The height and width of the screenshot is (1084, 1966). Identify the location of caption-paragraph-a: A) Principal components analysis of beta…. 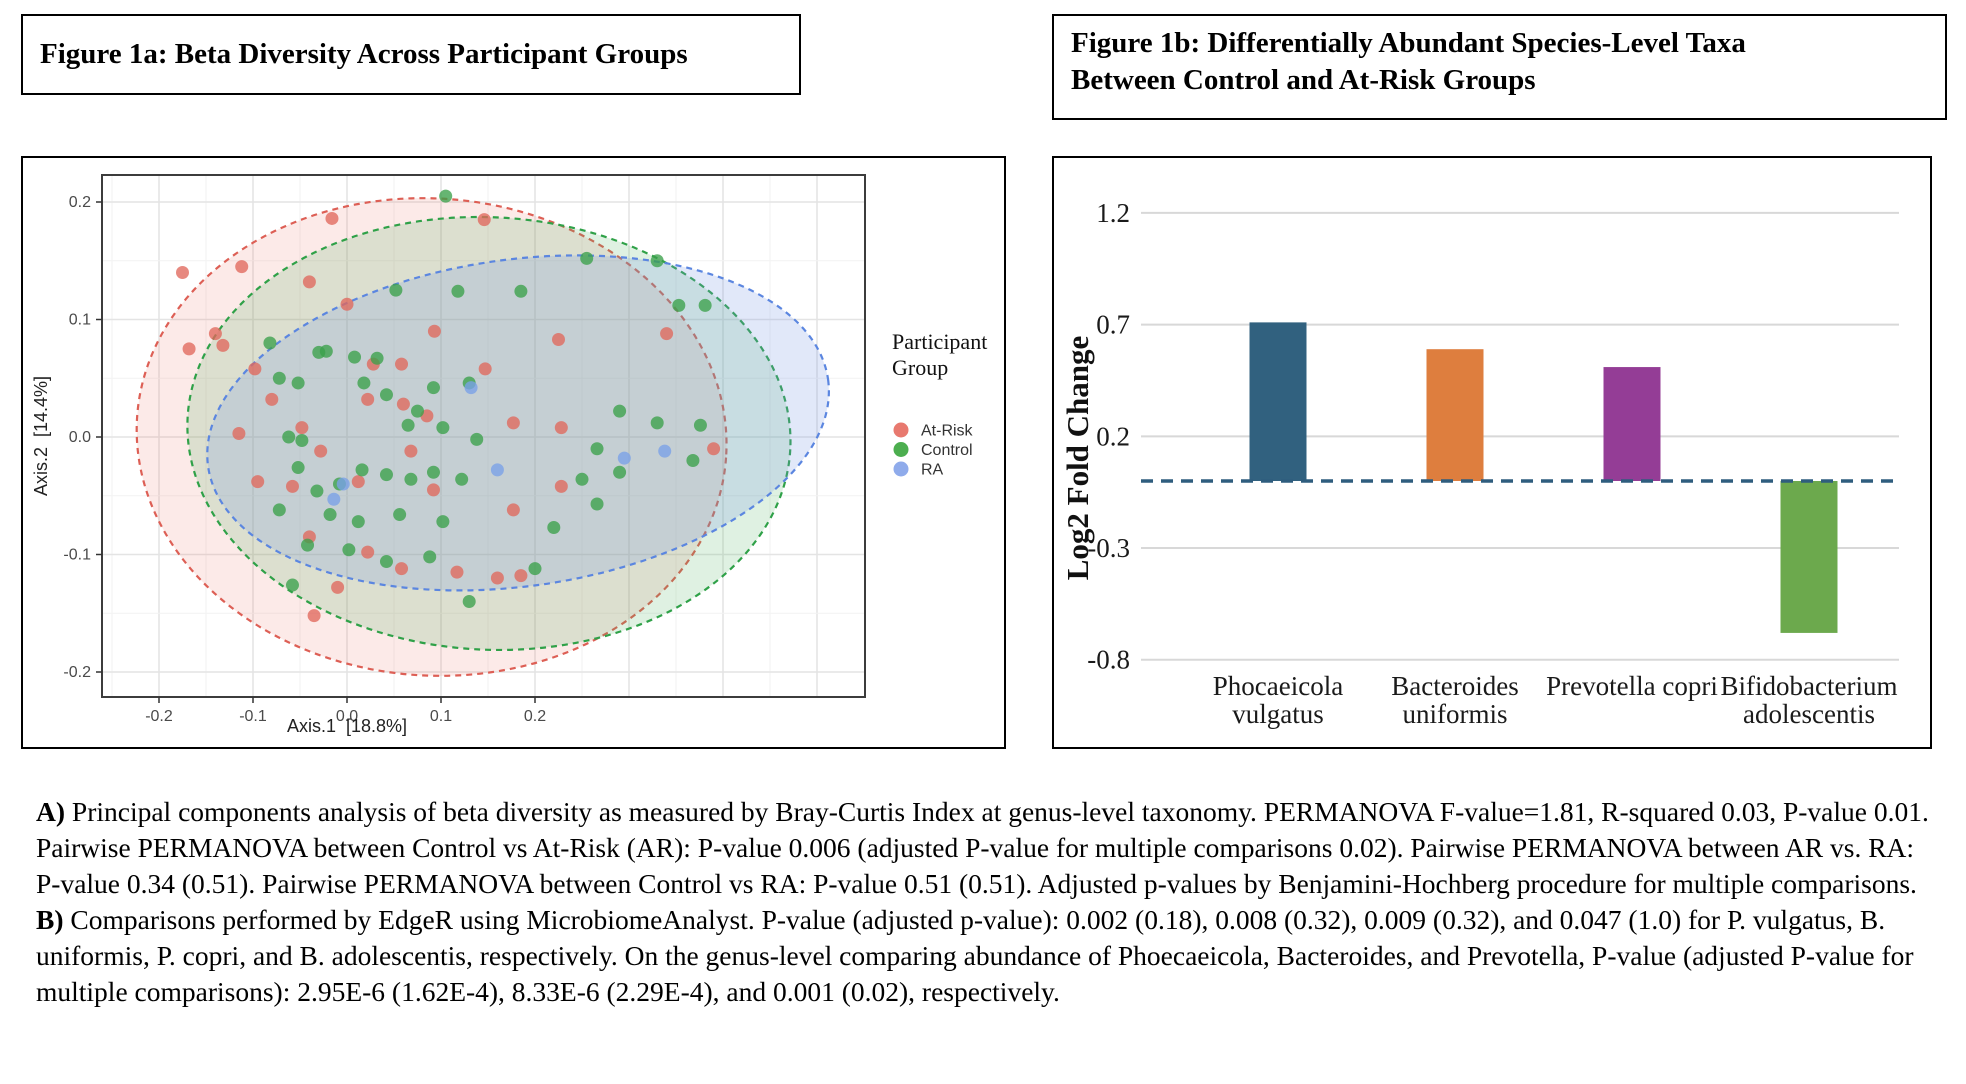
(984, 848).